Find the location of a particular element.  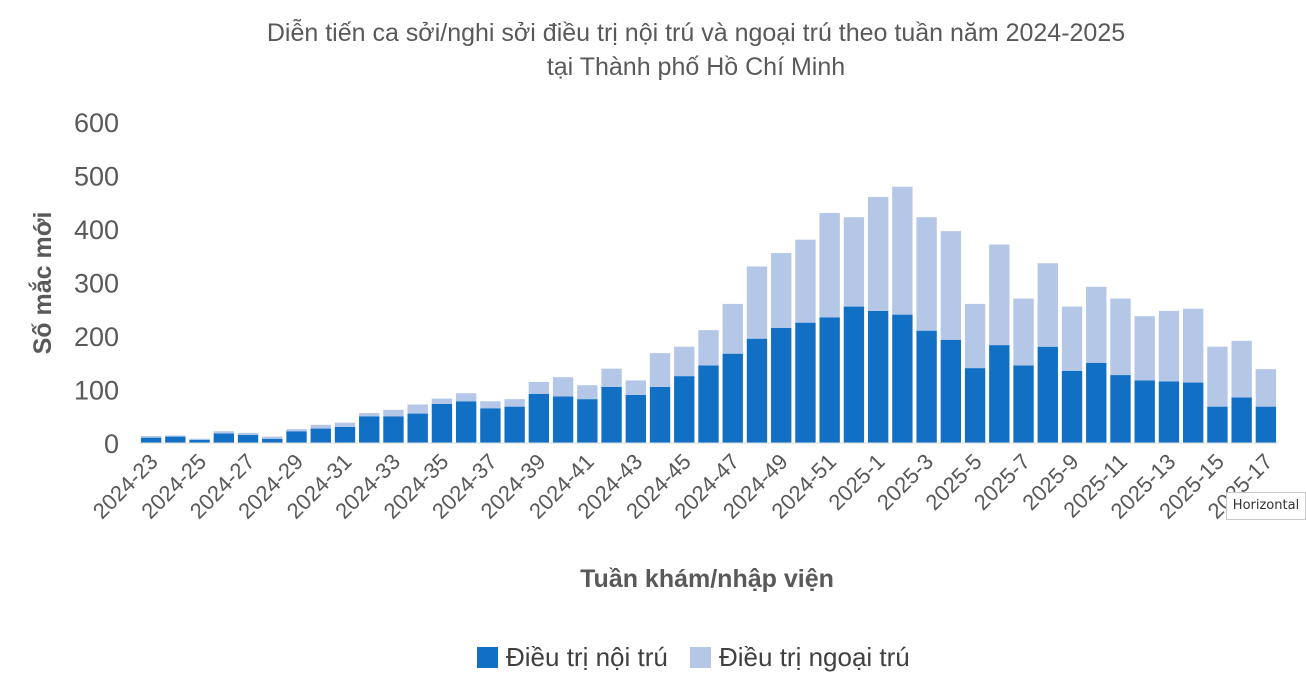

y-tick-label: 300 is located at coordinates (96, 284).